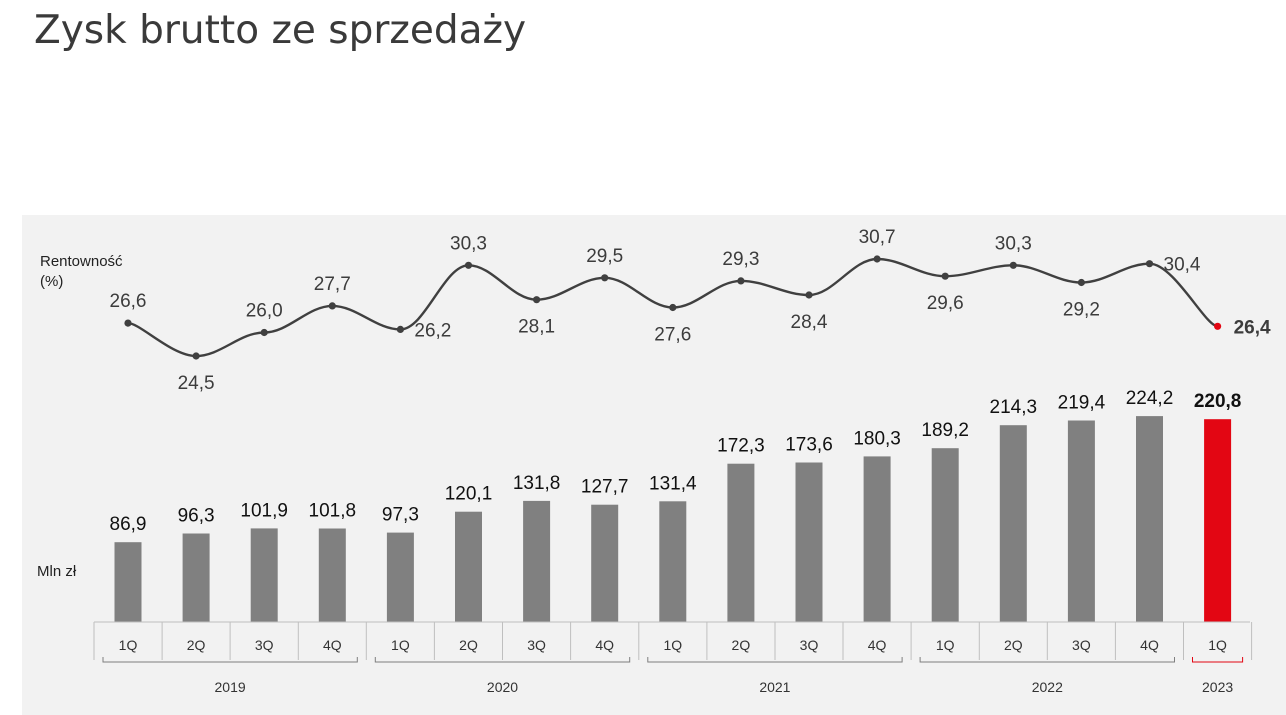 Image resolution: width=1286 pixels, height=715 pixels. I want to click on page-title: Zysk brutto ze sprzedaży, so click(280, 30).